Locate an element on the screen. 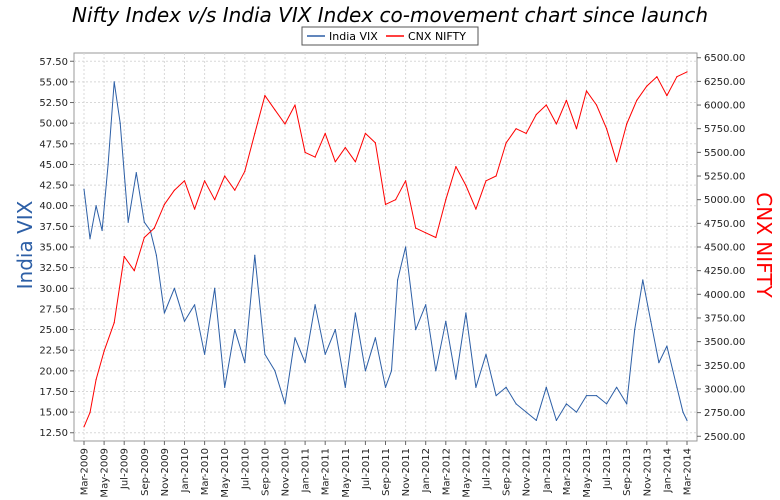 The image size is (780, 500). x-tick-label: Nov-2011 is located at coordinates (406, 472).